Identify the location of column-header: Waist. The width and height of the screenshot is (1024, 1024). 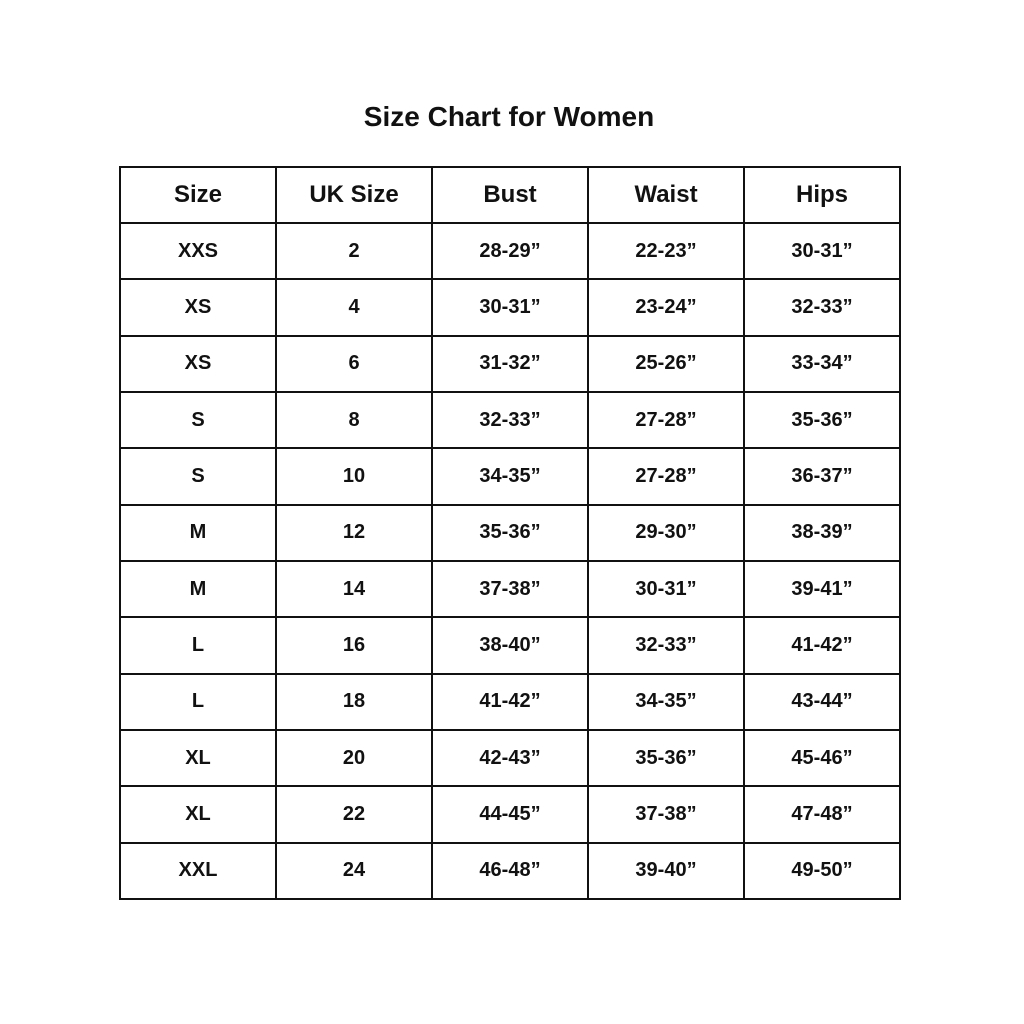
(666, 195).